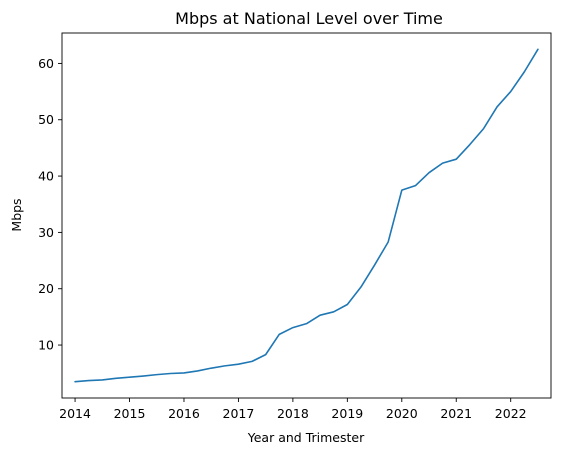 This screenshot has width=562, height=455. What do you see at coordinates (293, 413) in the screenshot?
I see `x-tick-label: 2018` at bounding box center [293, 413].